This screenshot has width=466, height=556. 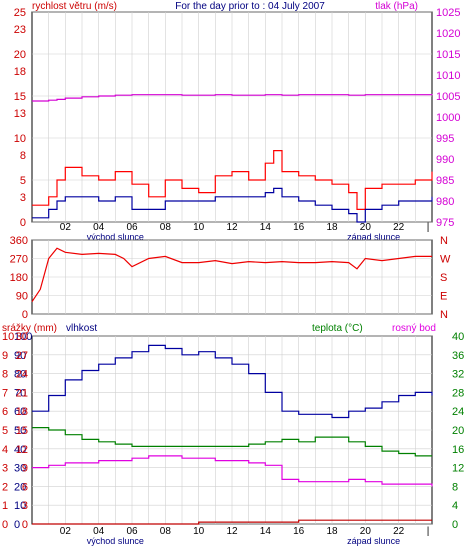 I want to click on direction-y-tick-label: 360, so click(x=19, y=241).